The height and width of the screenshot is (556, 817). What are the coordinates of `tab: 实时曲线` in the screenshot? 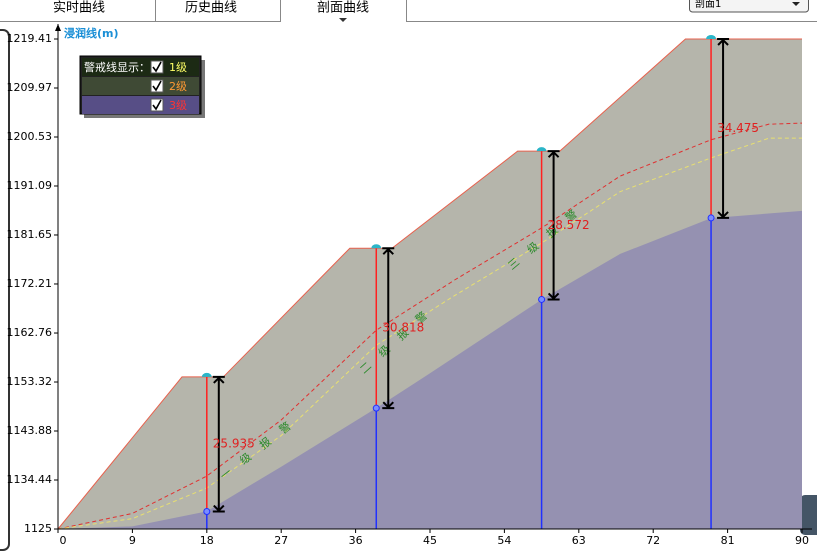 It's located at (79, 8).